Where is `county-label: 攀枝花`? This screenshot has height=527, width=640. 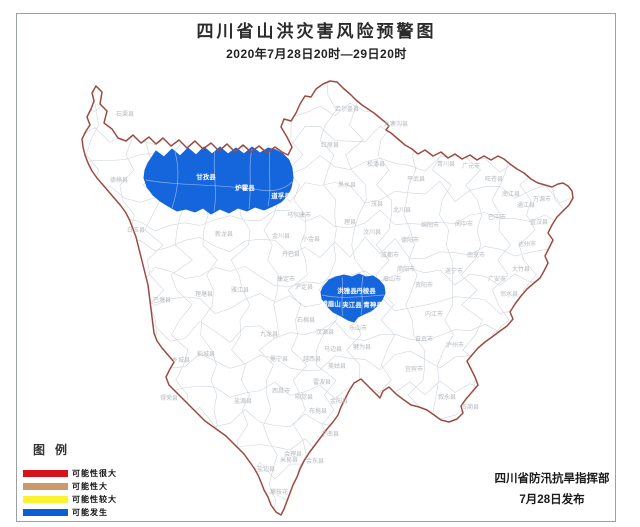 county-label: 攀枝花 is located at coordinates (279, 492).